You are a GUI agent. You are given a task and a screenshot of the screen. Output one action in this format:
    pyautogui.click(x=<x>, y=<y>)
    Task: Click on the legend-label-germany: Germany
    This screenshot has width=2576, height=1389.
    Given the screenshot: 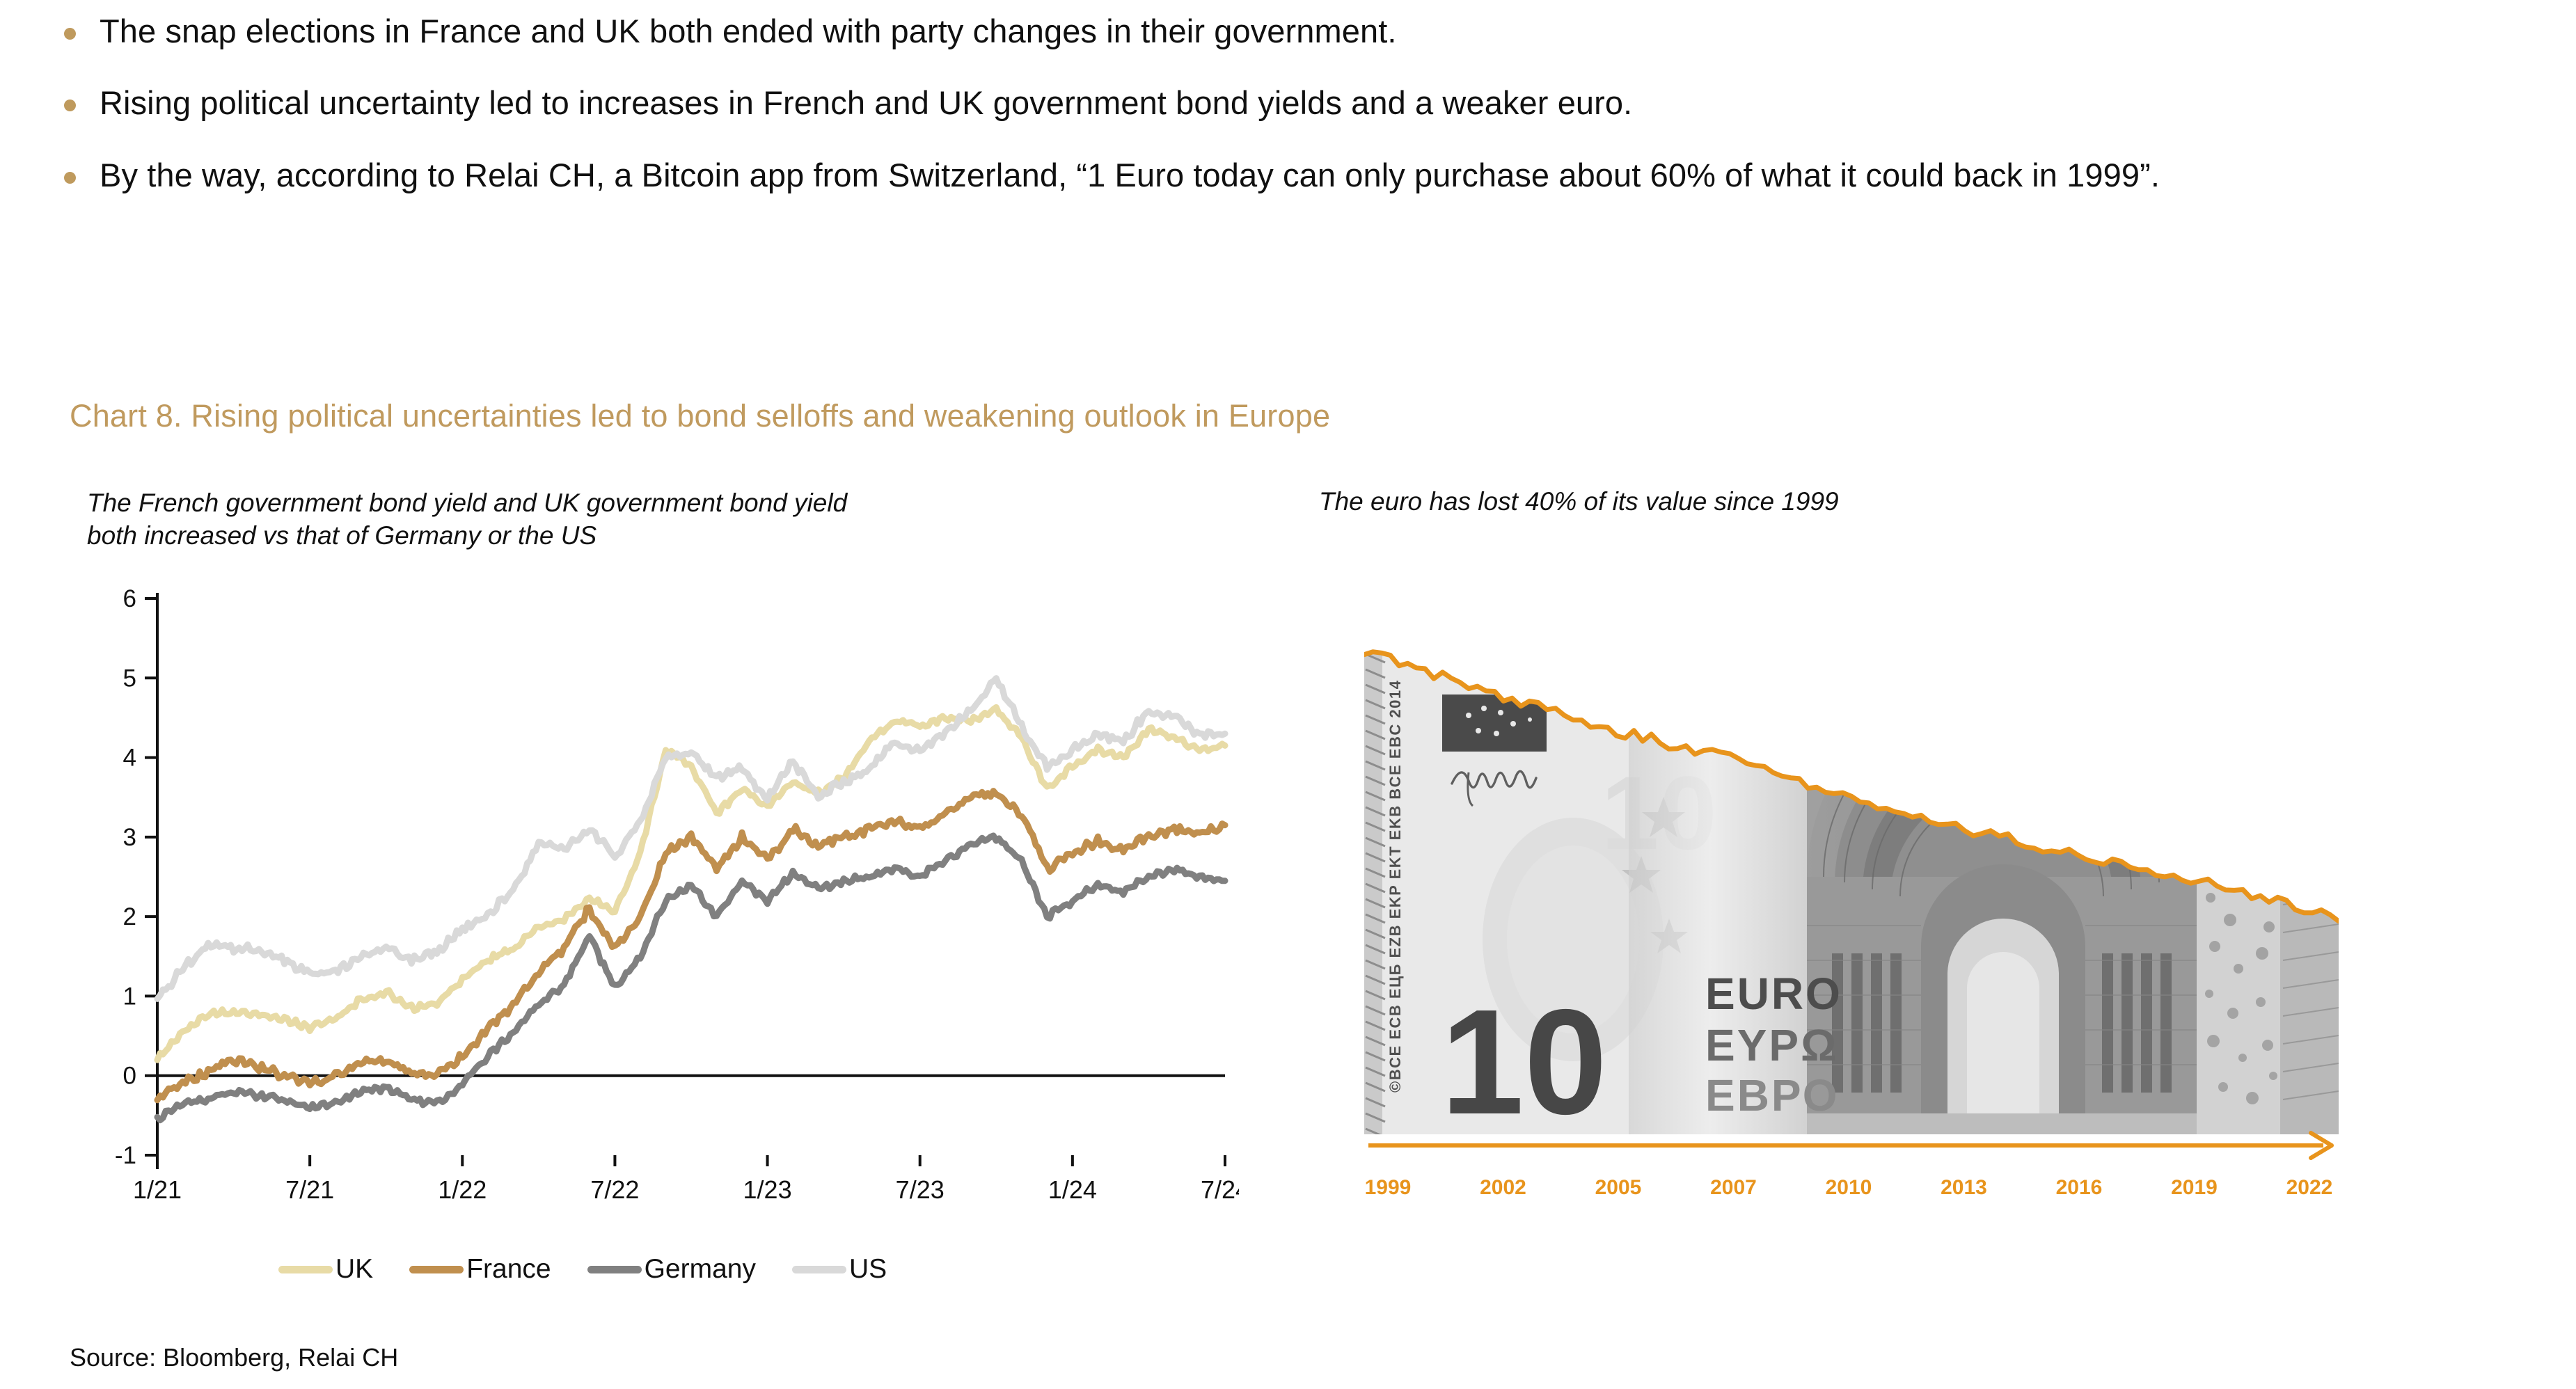 What is the action you would take?
    pyautogui.click(x=700, y=1269)
    